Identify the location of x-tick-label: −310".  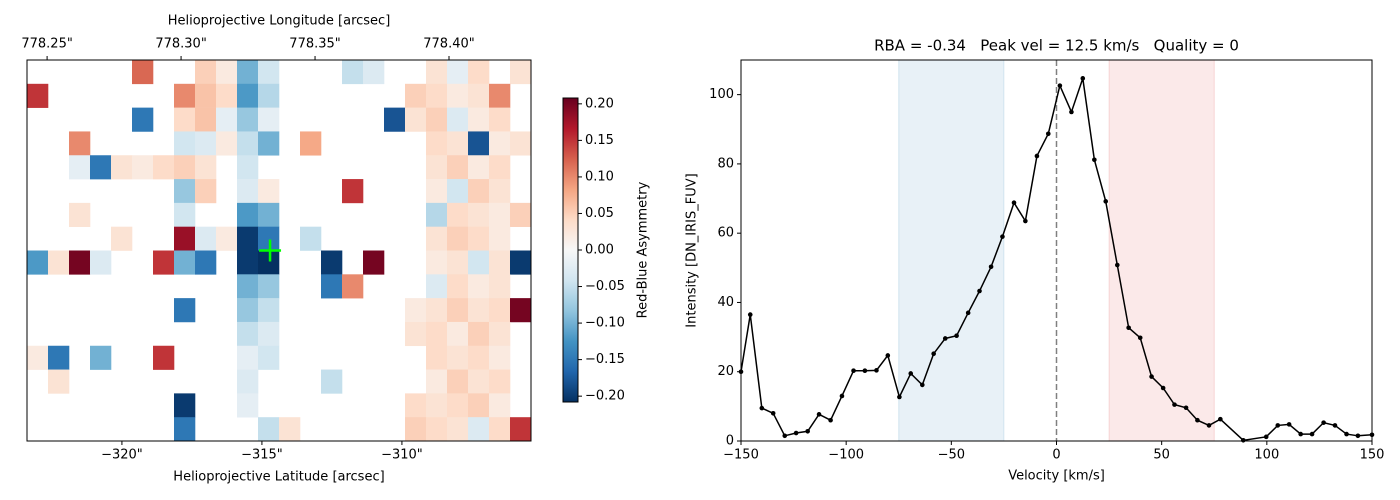
(402, 455).